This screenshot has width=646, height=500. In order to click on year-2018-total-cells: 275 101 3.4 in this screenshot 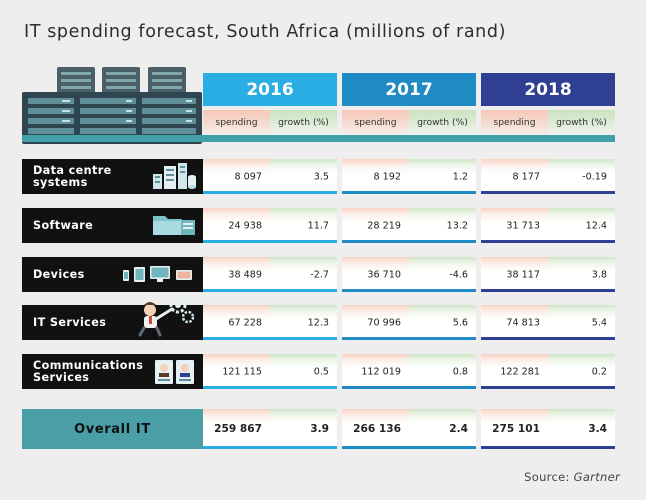, I will do `click(548, 429)`.